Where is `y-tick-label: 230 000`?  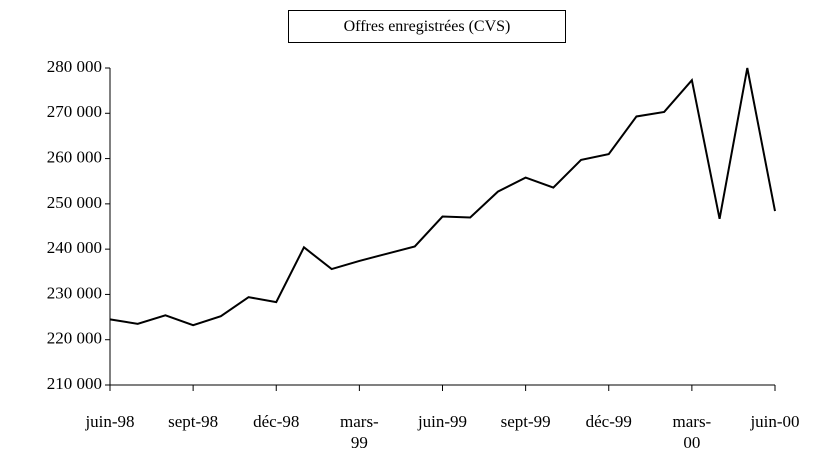 y-tick-label: 230 000 is located at coordinates (74, 292).